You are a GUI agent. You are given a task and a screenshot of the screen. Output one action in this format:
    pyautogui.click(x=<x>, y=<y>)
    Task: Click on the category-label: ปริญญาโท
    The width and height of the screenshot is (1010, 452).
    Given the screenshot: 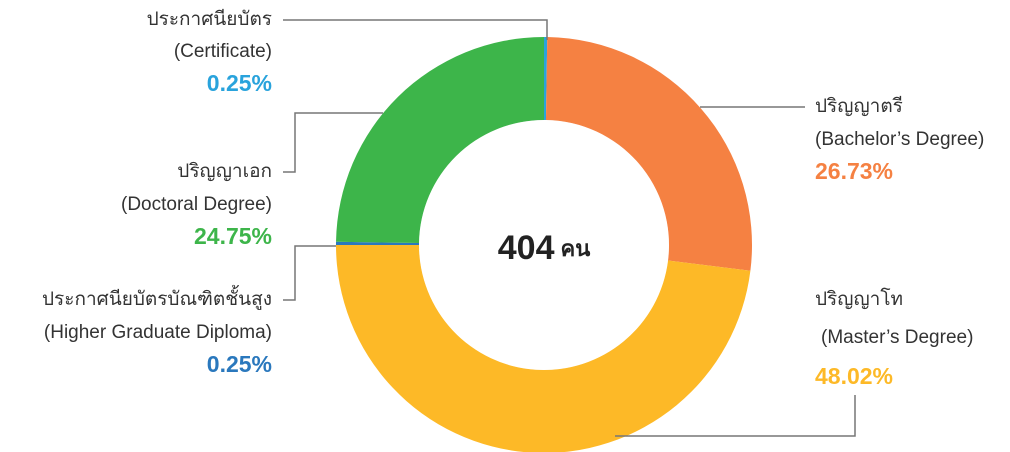 What is the action you would take?
    pyautogui.click(x=859, y=298)
    